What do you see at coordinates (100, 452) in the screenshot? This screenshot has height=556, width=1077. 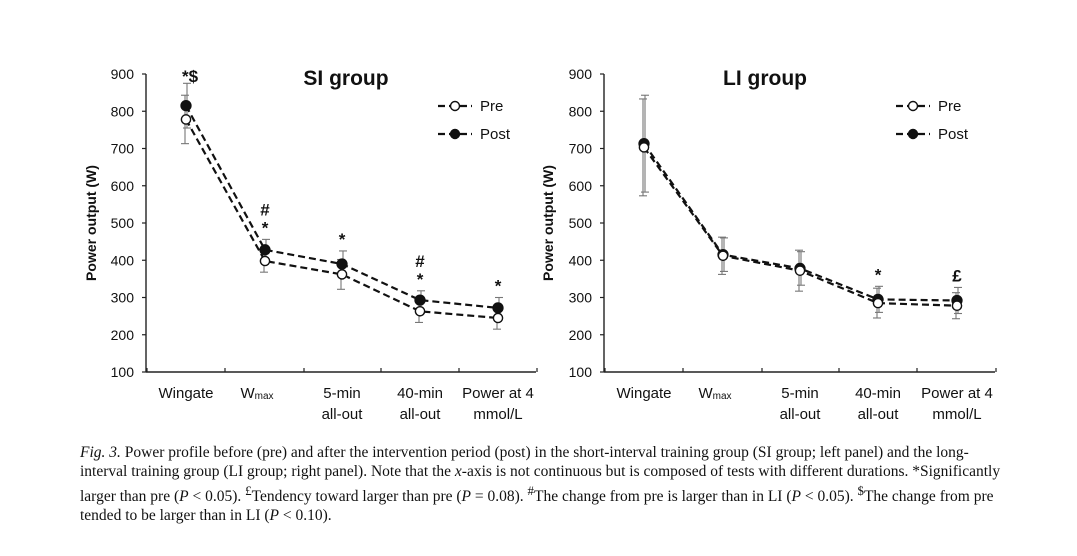 I see `caption-label: Fig. 3.` at bounding box center [100, 452].